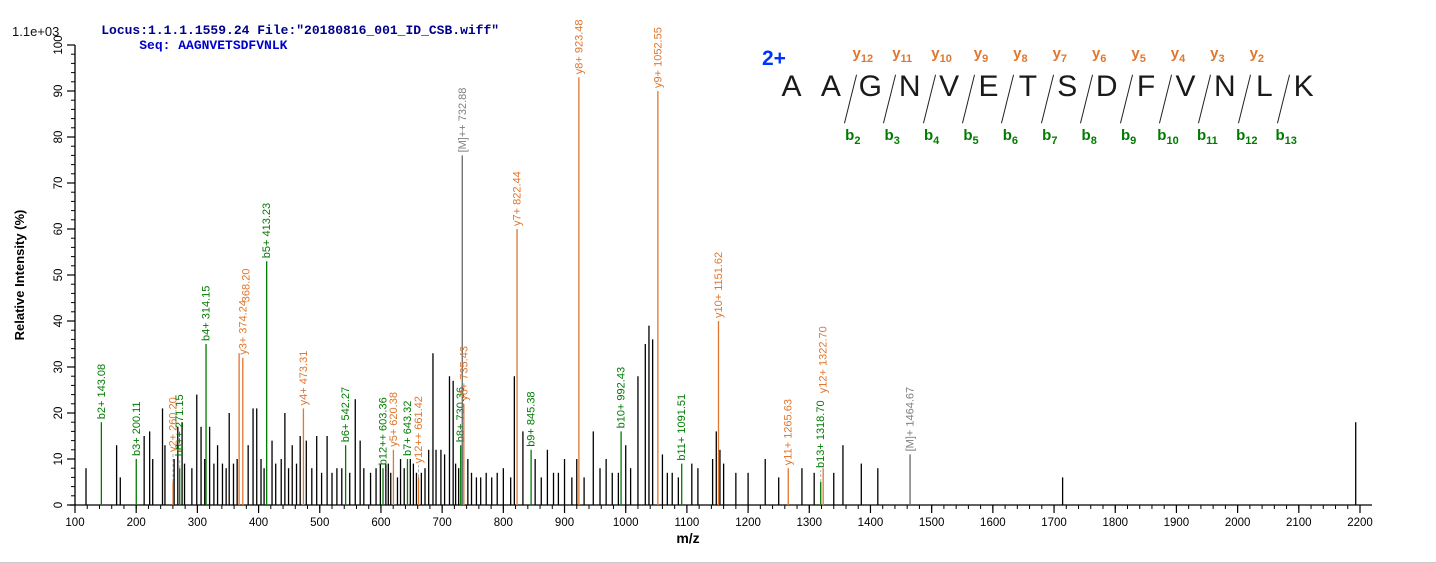  I want to click on fragment-ion-label: y8+ 923.48, so click(579, 46).